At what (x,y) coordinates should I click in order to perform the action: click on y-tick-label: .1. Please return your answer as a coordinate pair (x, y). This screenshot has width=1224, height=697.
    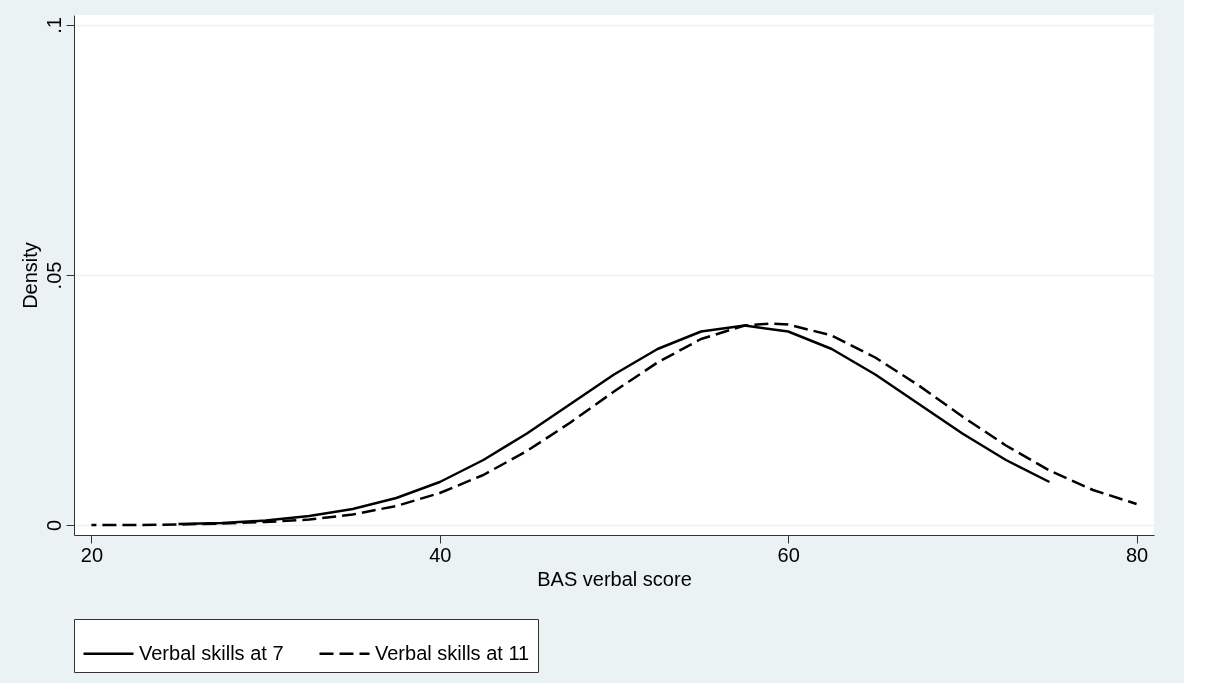
    Looking at the image, I should click on (53, 25).